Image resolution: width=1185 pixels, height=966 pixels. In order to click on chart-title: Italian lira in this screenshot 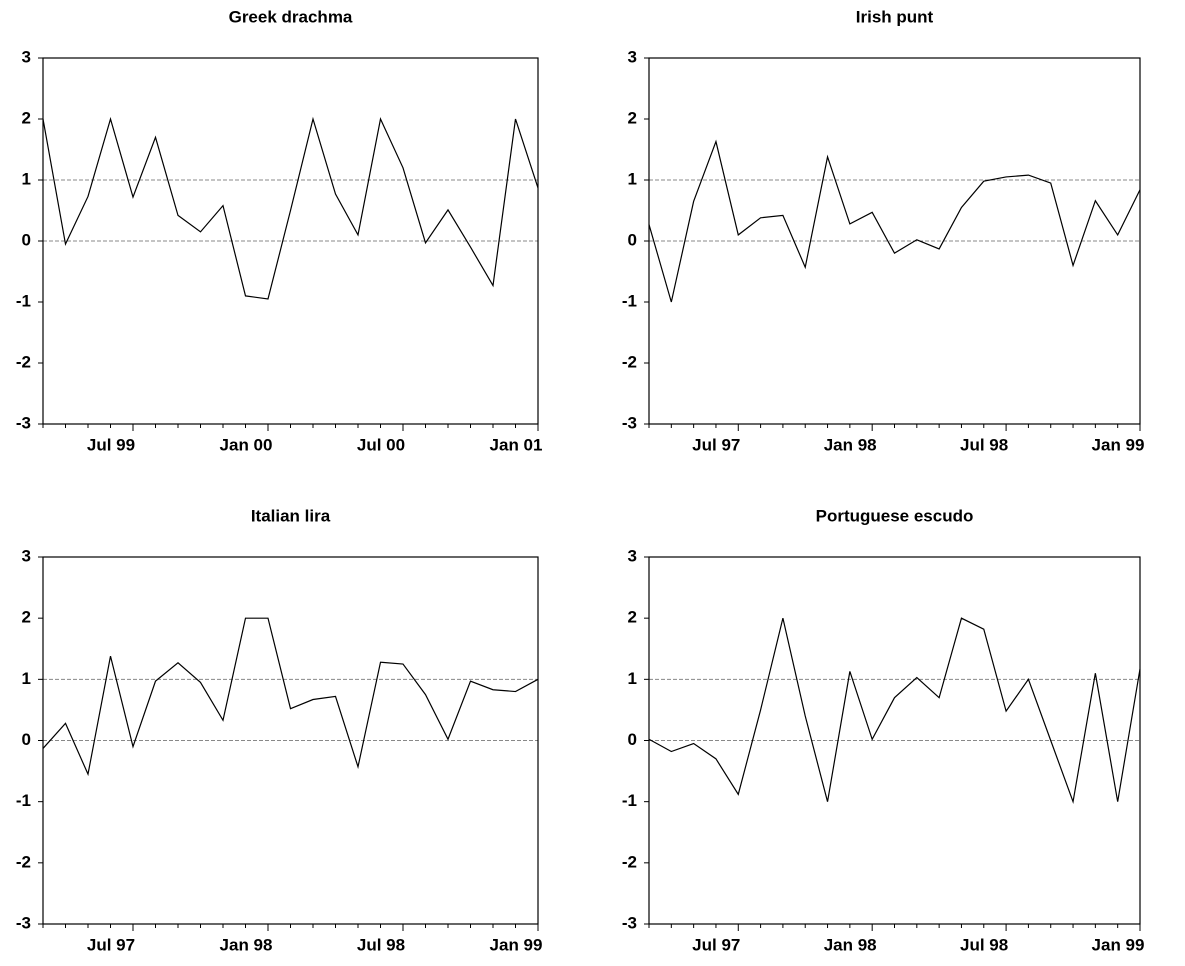, I will do `click(291, 515)`.